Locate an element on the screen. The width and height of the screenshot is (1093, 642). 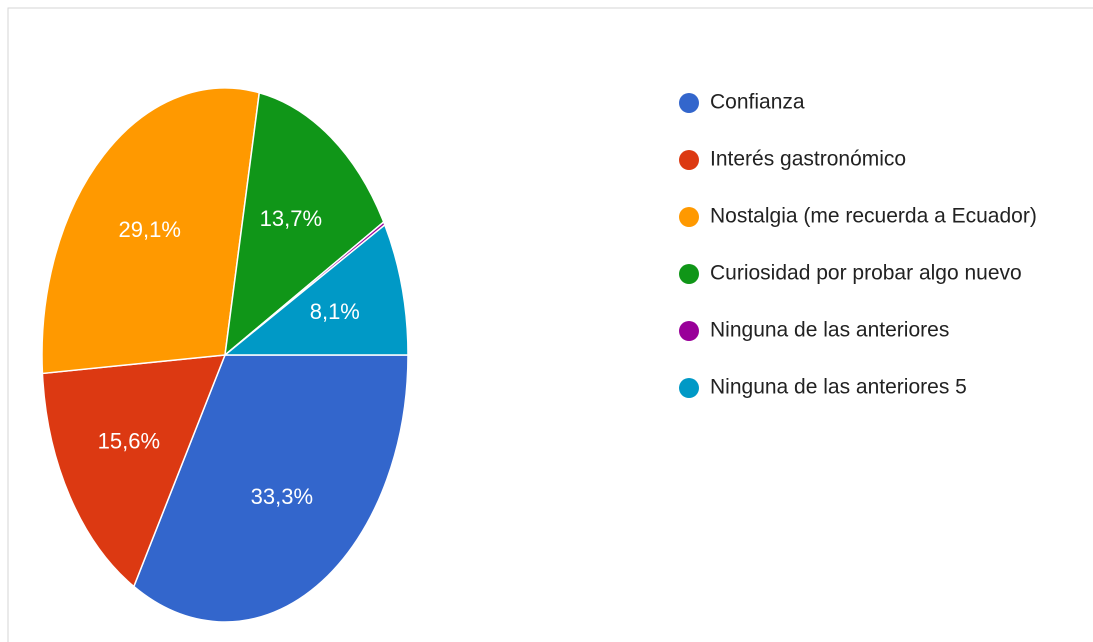
legend-label: Ninguna de las anteriores 5 is located at coordinates (838, 387).